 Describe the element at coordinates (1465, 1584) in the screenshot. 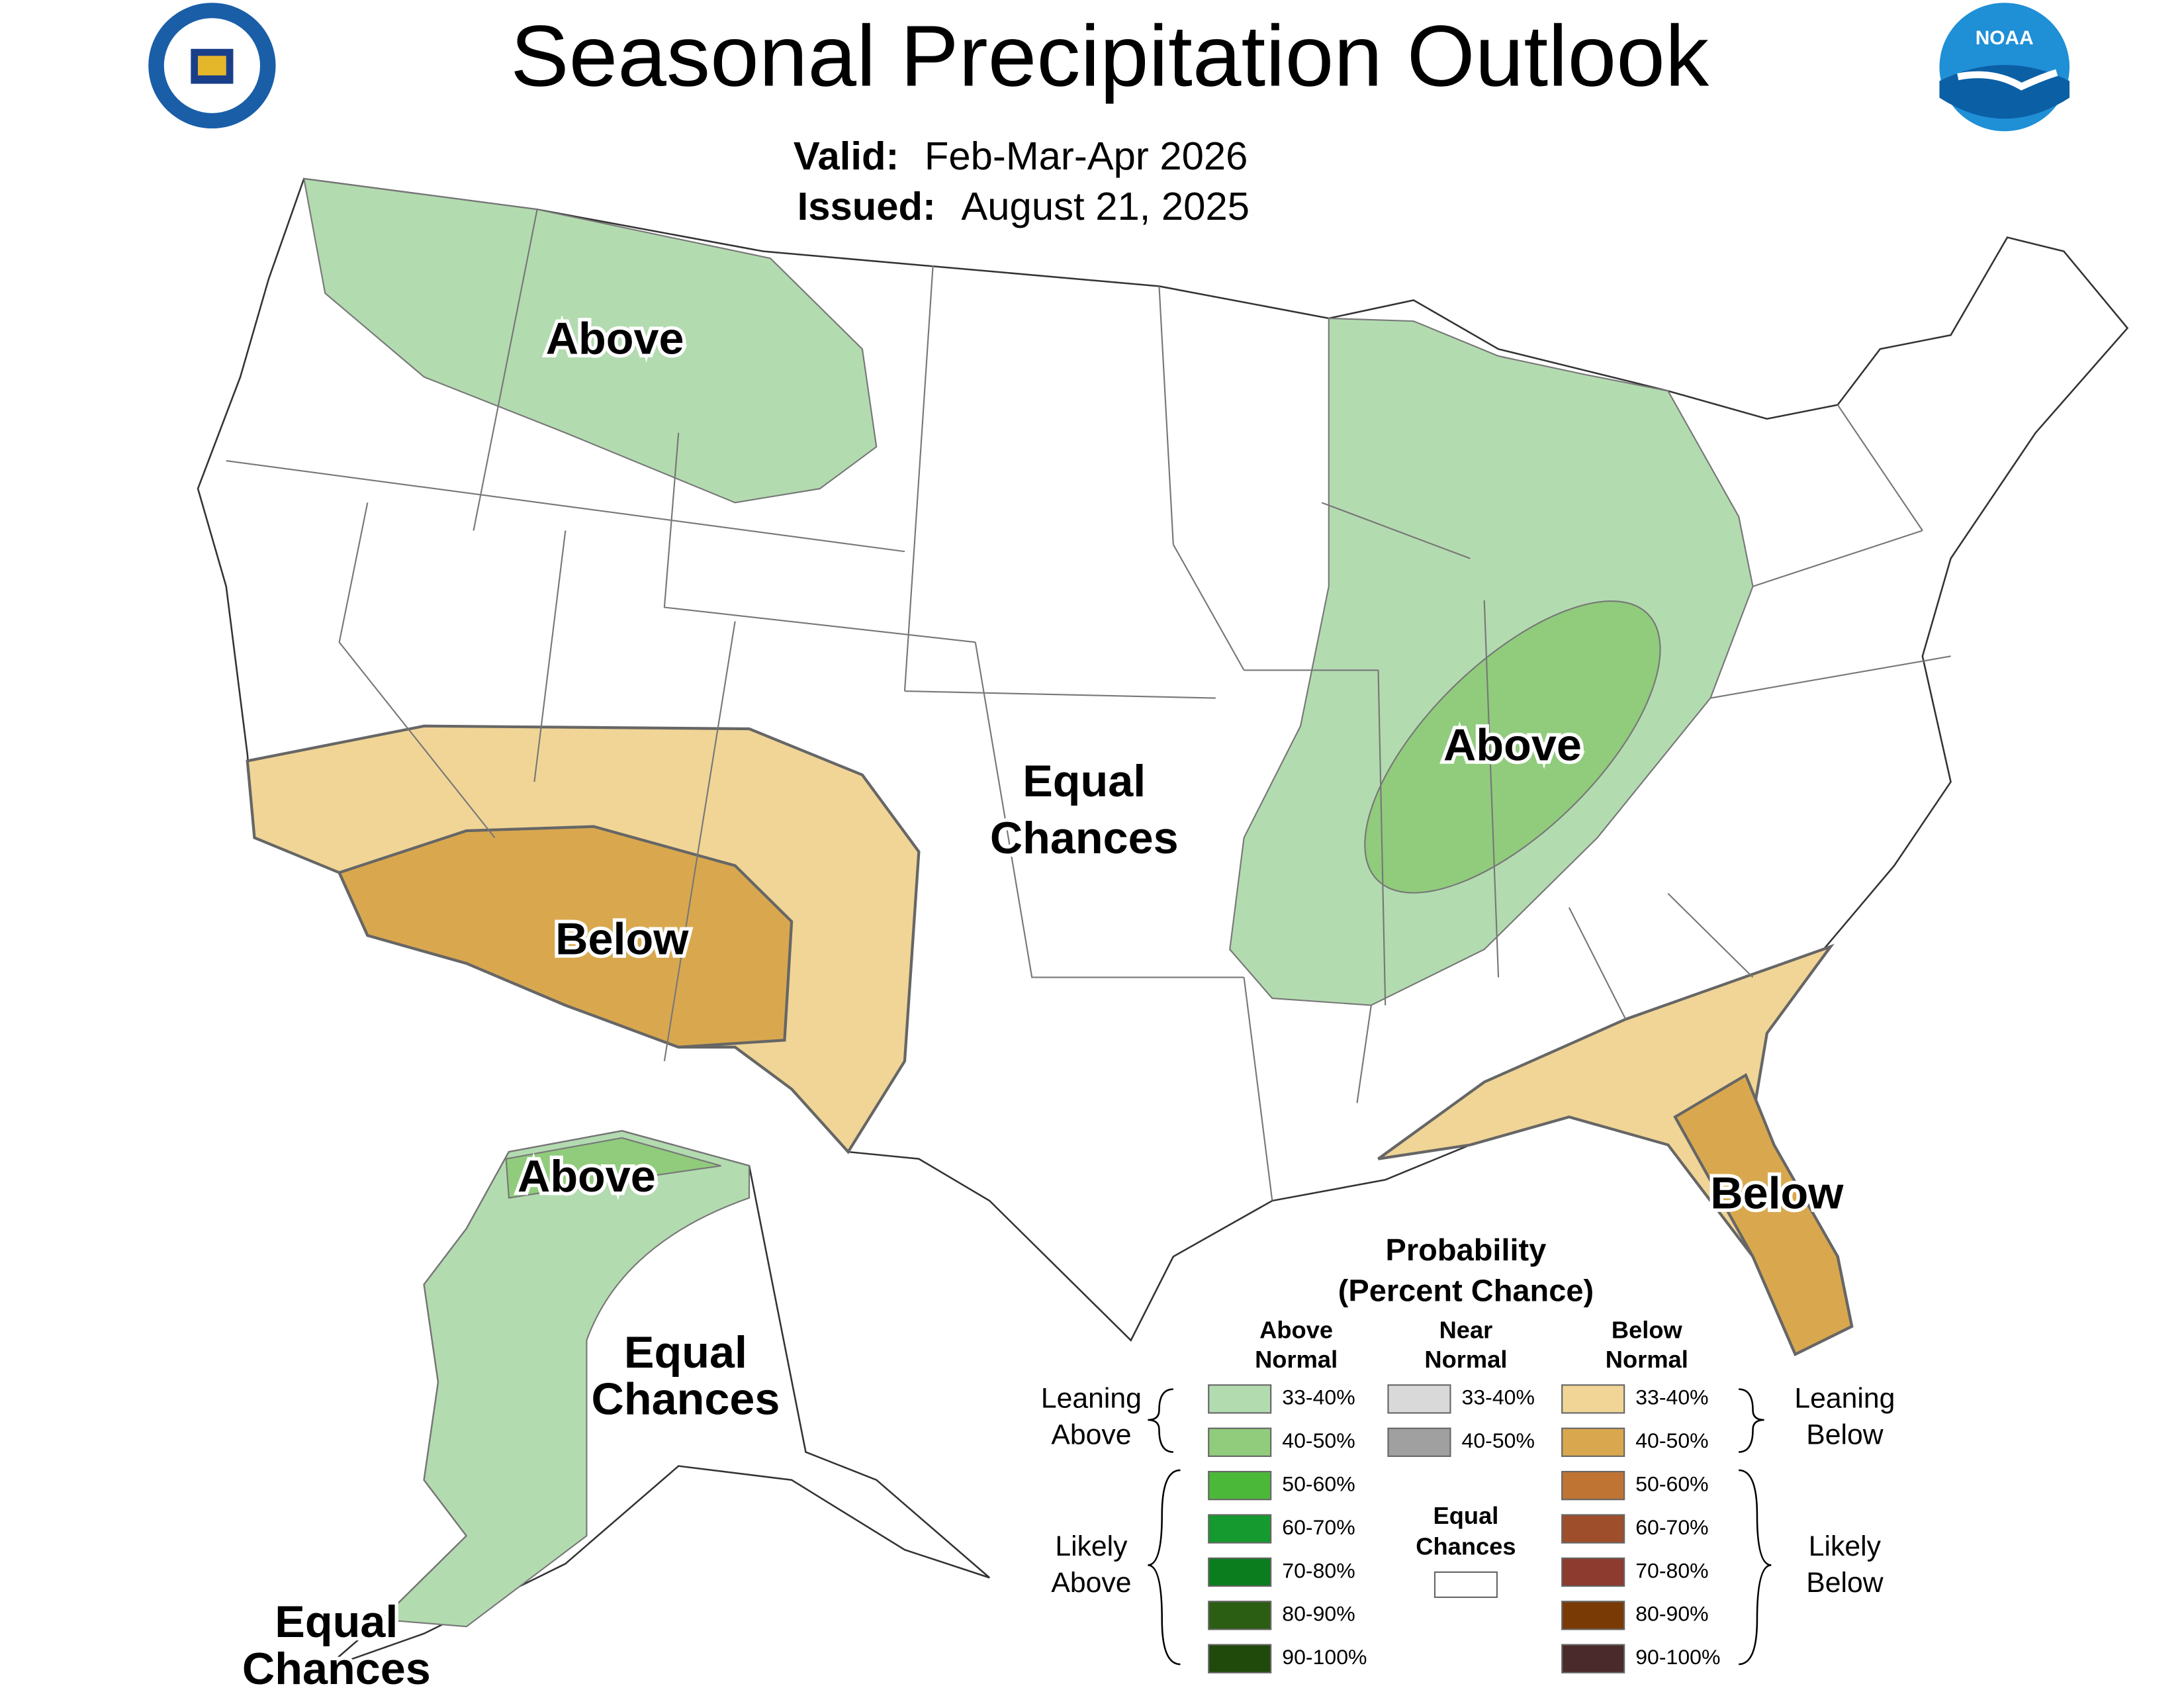

I see `equal-chances-swatch` at that location.